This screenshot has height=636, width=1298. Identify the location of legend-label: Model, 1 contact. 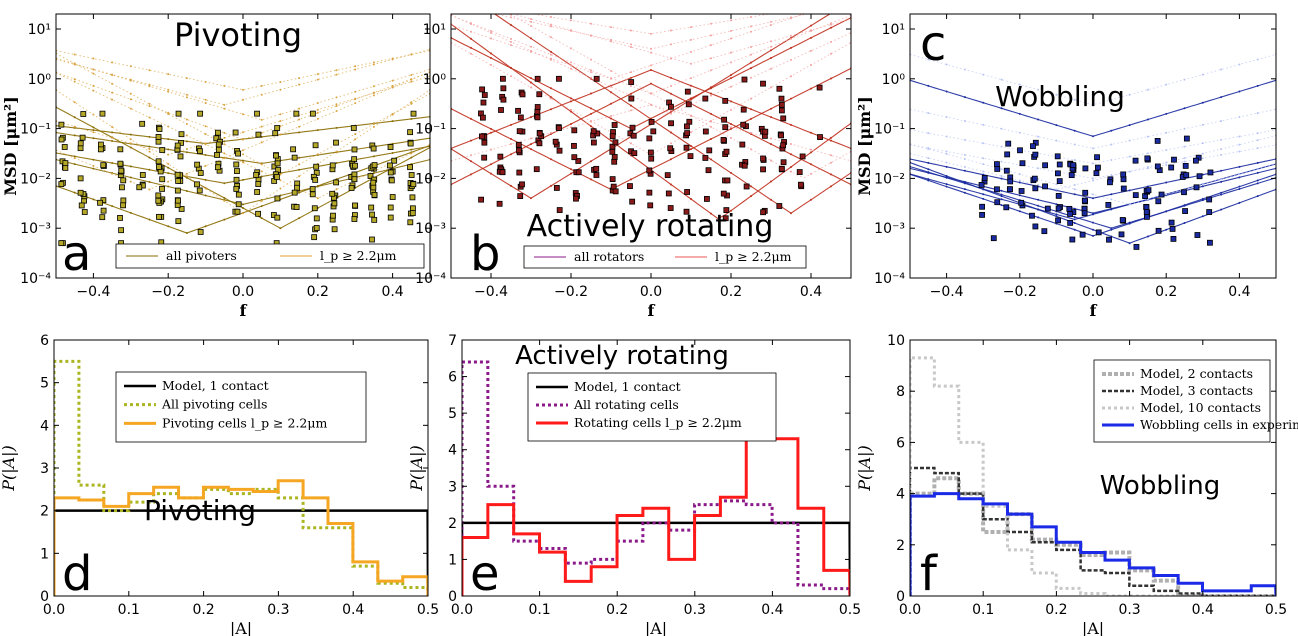
(215, 385).